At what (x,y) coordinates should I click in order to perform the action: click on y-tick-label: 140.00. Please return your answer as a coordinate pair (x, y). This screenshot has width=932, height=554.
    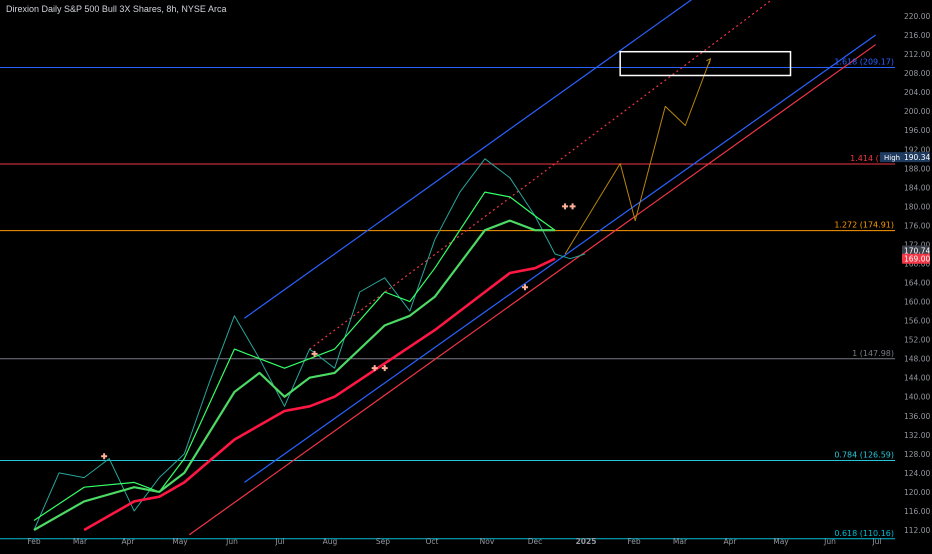
    Looking at the image, I should click on (917, 397).